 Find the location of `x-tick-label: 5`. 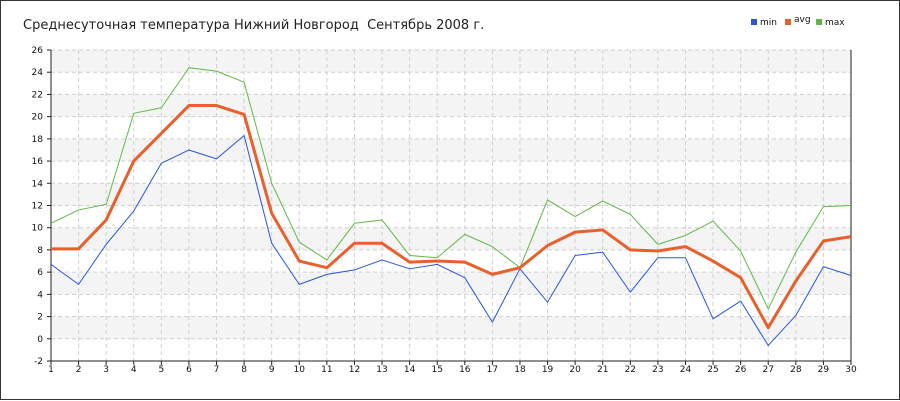

x-tick-label: 5 is located at coordinates (161, 370).